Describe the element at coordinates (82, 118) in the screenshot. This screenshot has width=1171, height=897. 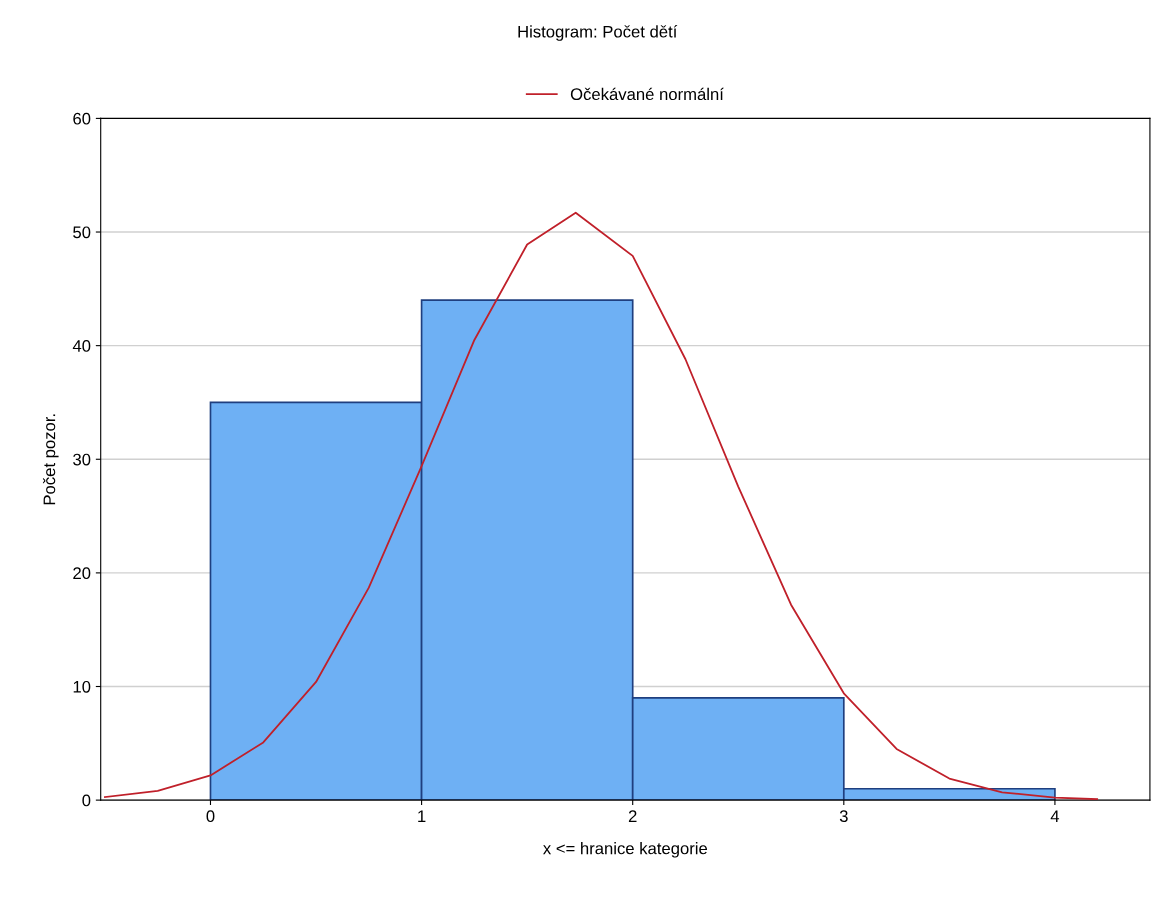
I see `y-tick-label: 60` at that location.